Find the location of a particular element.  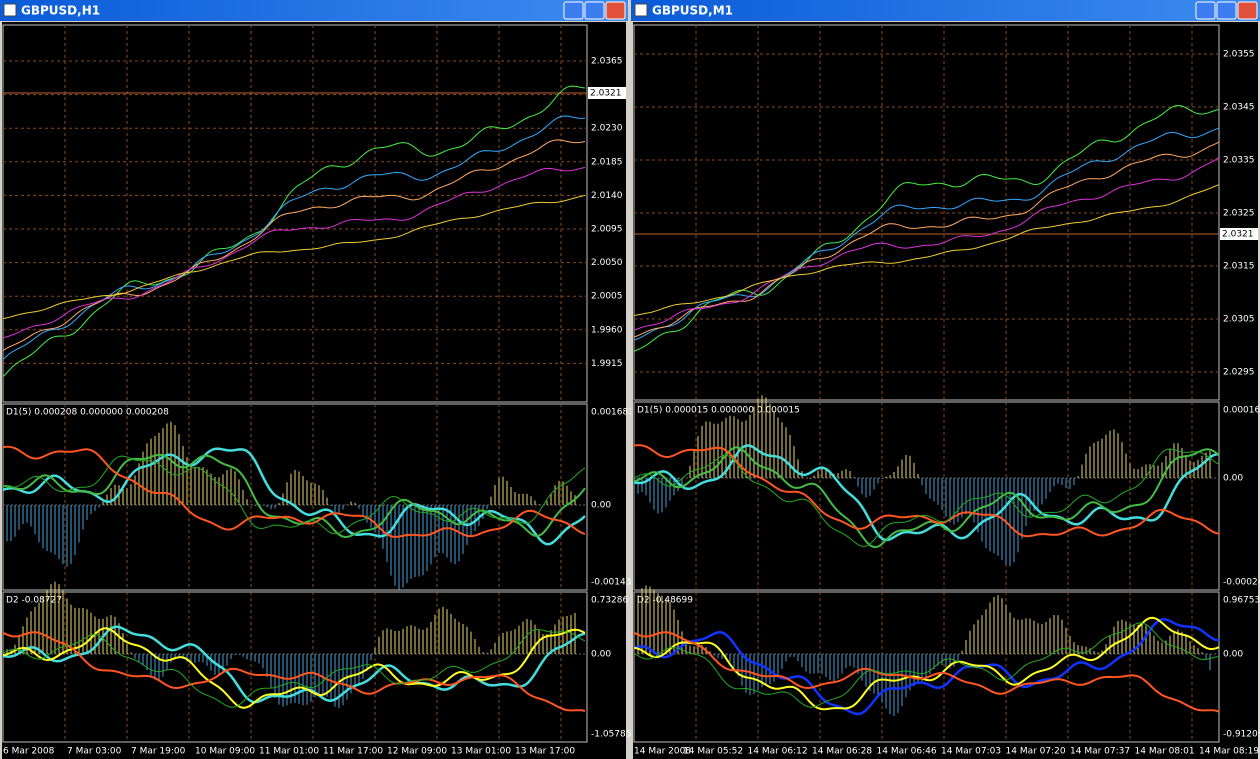

price-label: 2.0140 is located at coordinates (607, 196).